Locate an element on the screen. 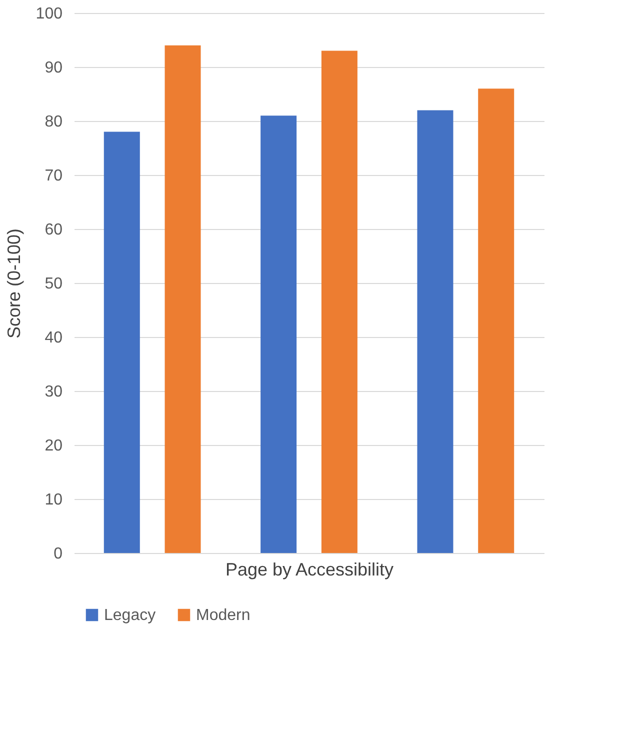 This screenshot has height=733, width=638. x-axis-title: Page by Accessibility is located at coordinates (309, 570).